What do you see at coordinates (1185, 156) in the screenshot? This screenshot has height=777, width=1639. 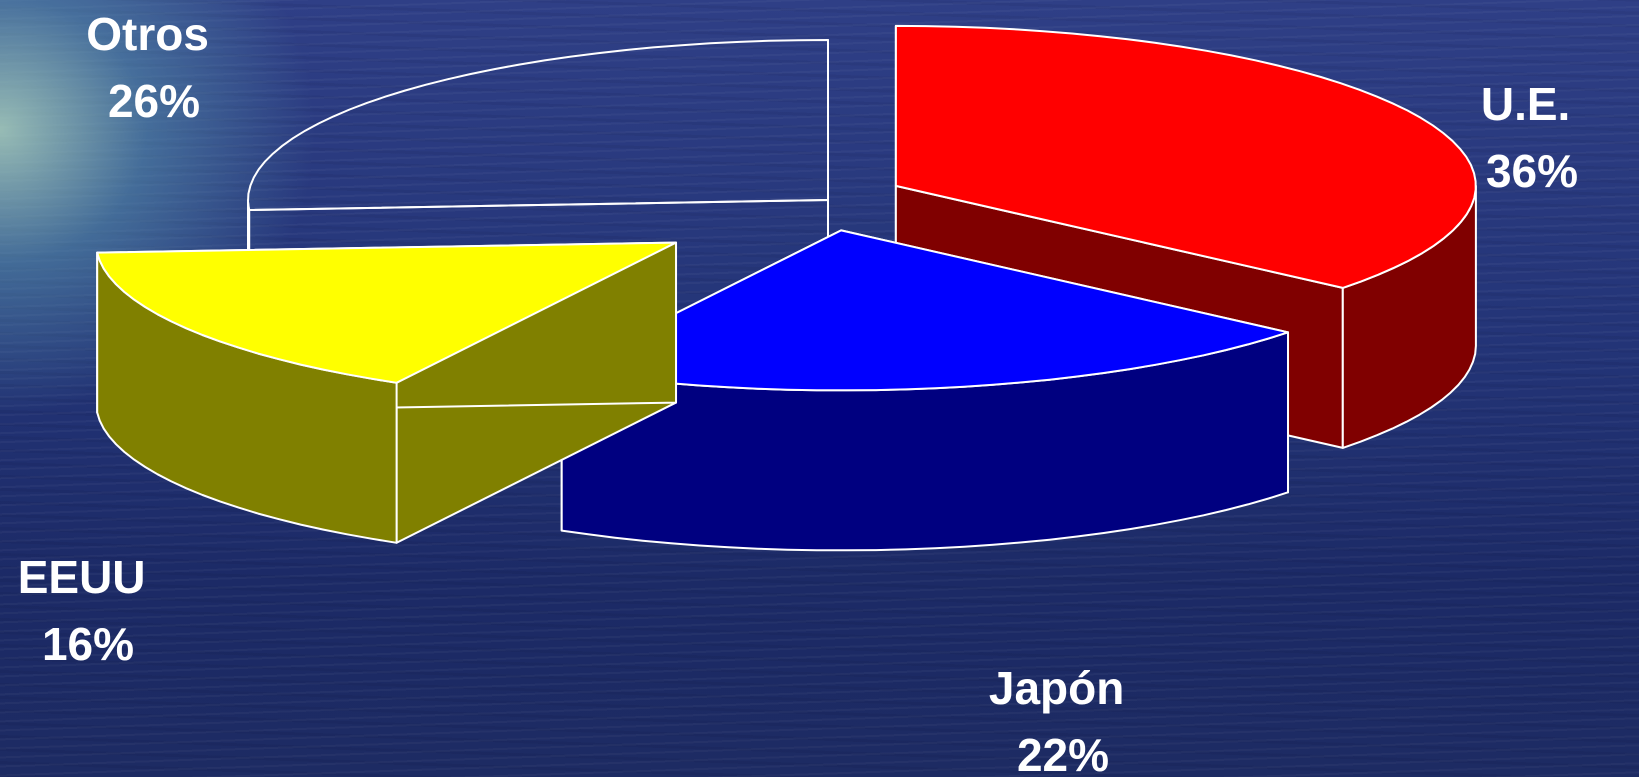 I see `slice-ue-top` at bounding box center [1185, 156].